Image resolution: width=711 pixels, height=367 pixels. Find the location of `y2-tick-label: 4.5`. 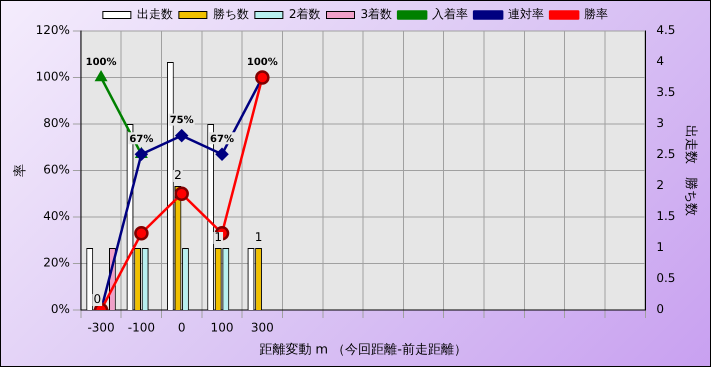

y2-tick-label: 4.5 is located at coordinates (666, 30).